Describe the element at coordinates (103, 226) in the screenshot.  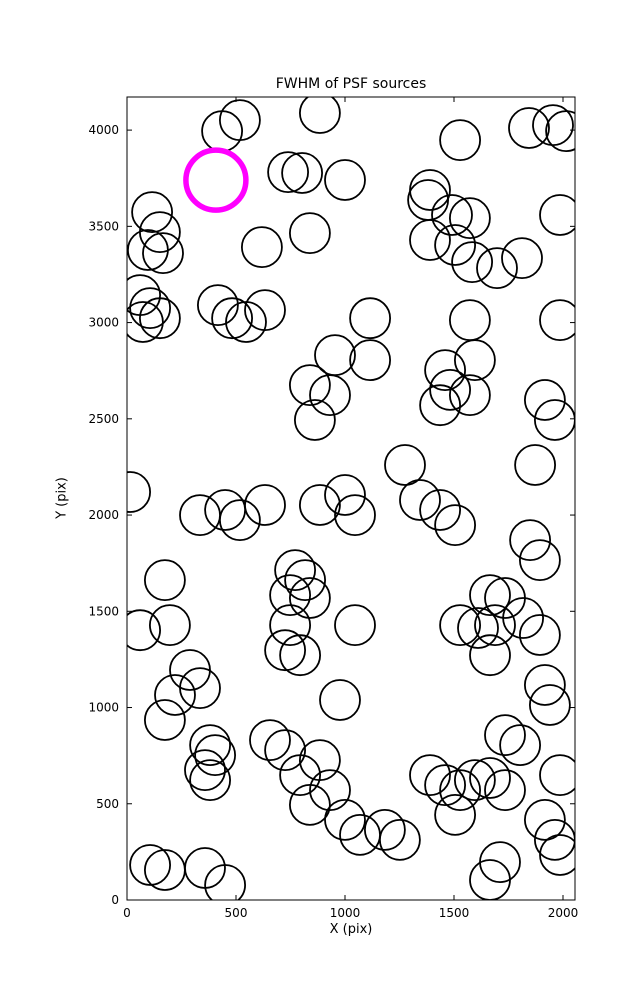
I see `y-tick-label: 3500` at that location.